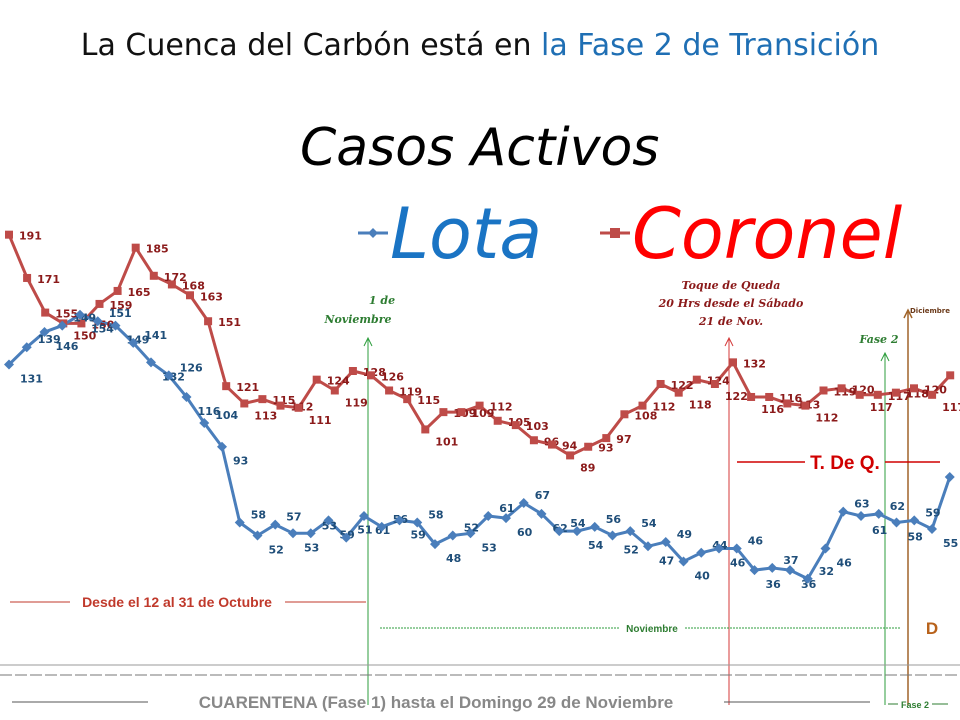  I want to click on coronel-data-label: 93, so click(605, 448).